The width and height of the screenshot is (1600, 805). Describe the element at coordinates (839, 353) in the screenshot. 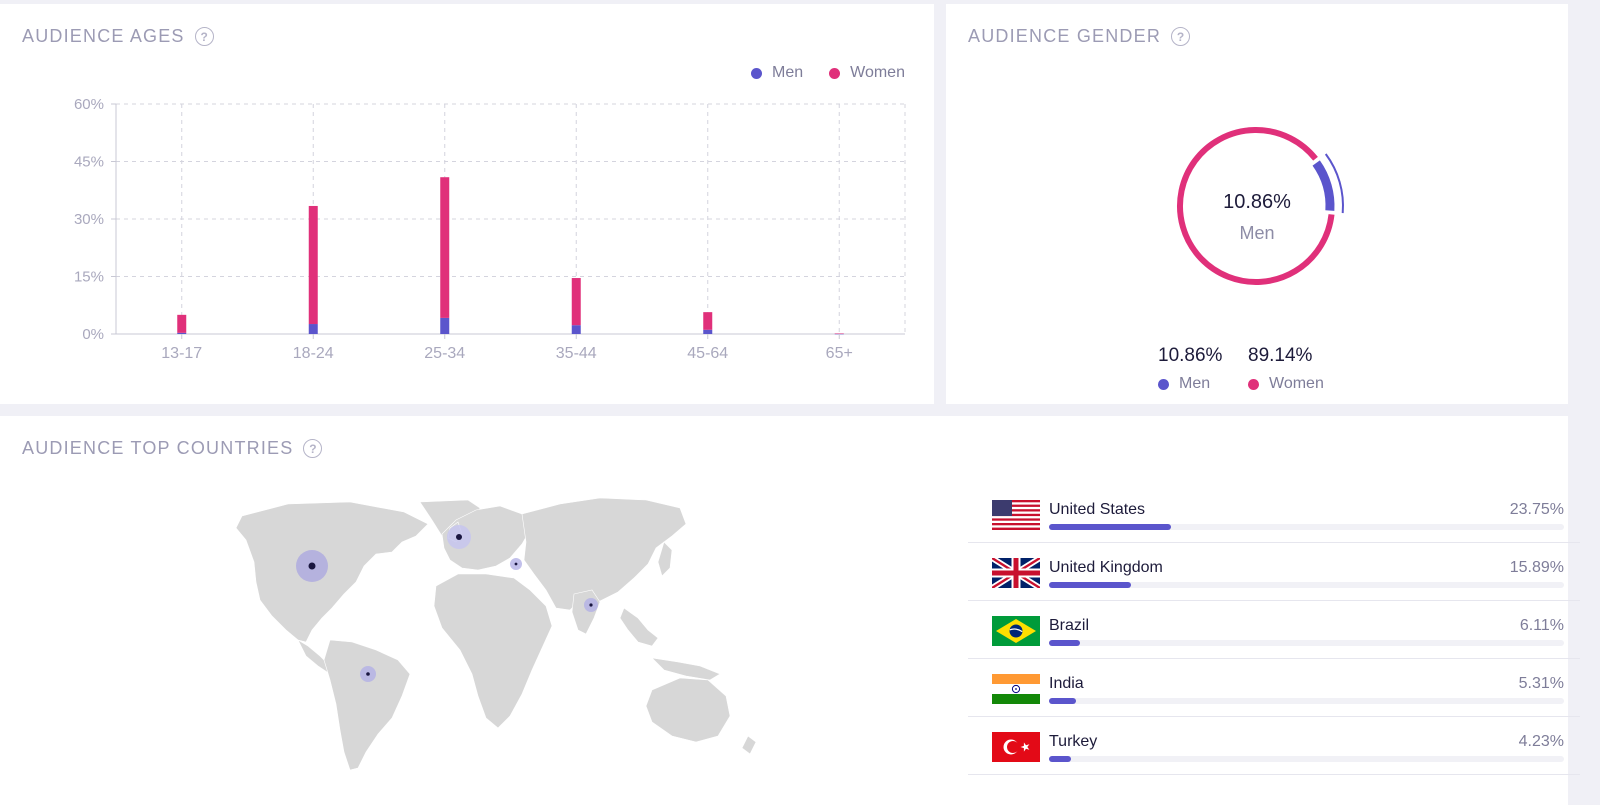

I see `x-tick-label: 65+` at that location.